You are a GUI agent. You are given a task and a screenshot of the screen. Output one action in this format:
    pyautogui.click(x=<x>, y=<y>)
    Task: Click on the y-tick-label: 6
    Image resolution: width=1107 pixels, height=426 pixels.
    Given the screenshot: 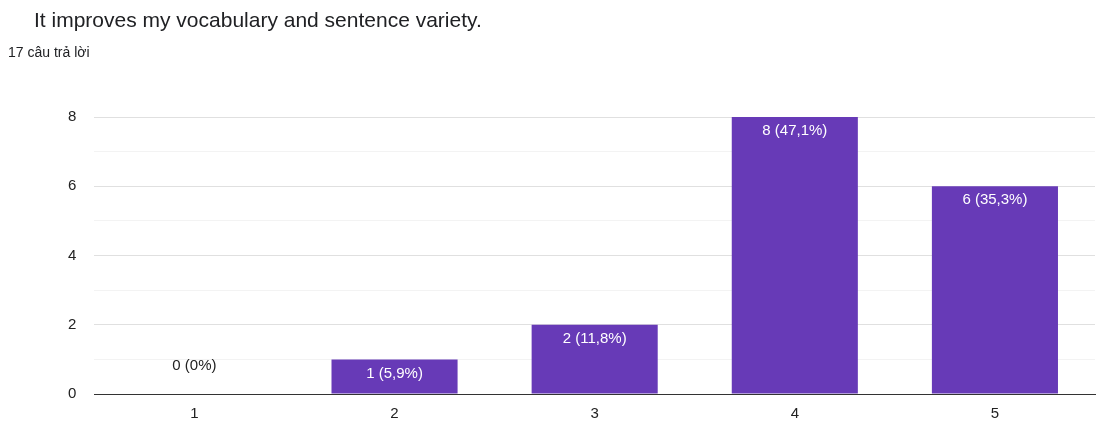 What is the action you would take?
    pyautogui.click(x=72, y=185)
    